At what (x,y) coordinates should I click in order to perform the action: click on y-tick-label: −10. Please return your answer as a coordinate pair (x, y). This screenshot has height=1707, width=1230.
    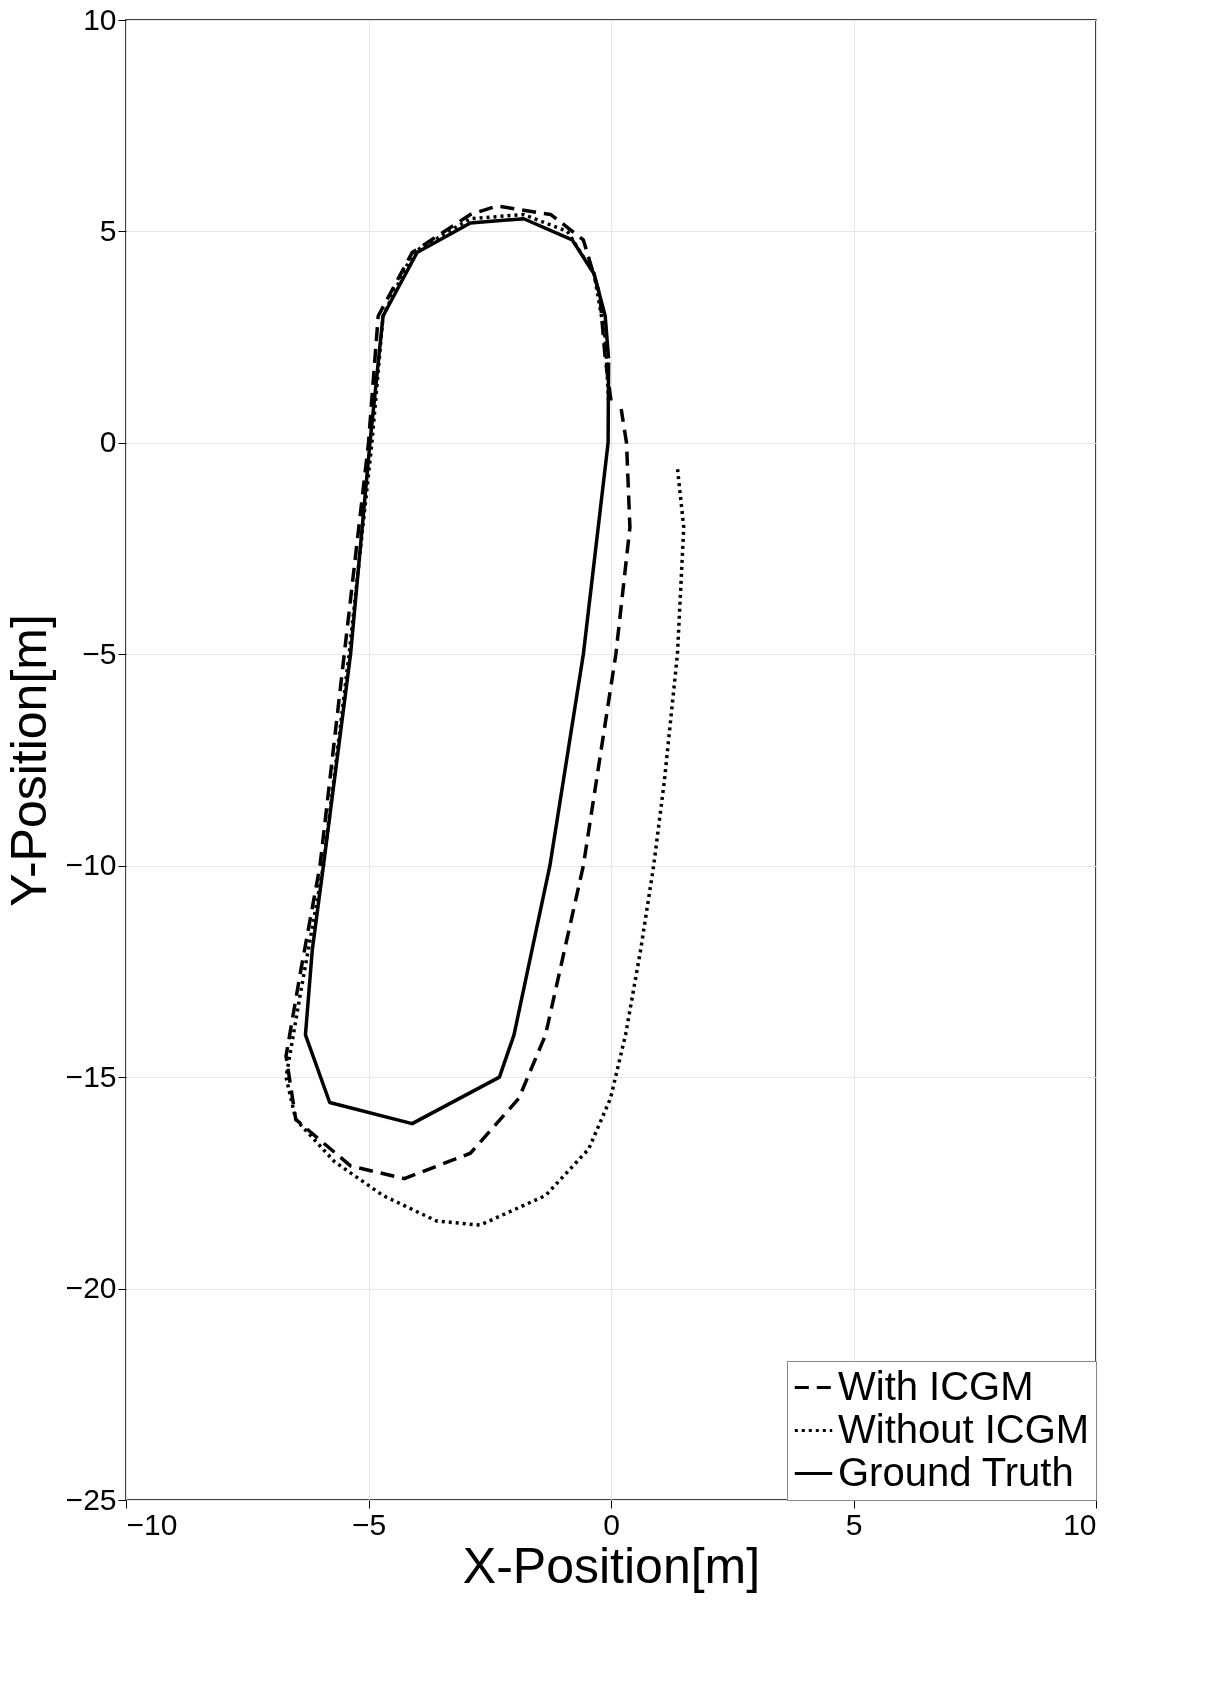
    Looking at the image, I should click on (91, 865).